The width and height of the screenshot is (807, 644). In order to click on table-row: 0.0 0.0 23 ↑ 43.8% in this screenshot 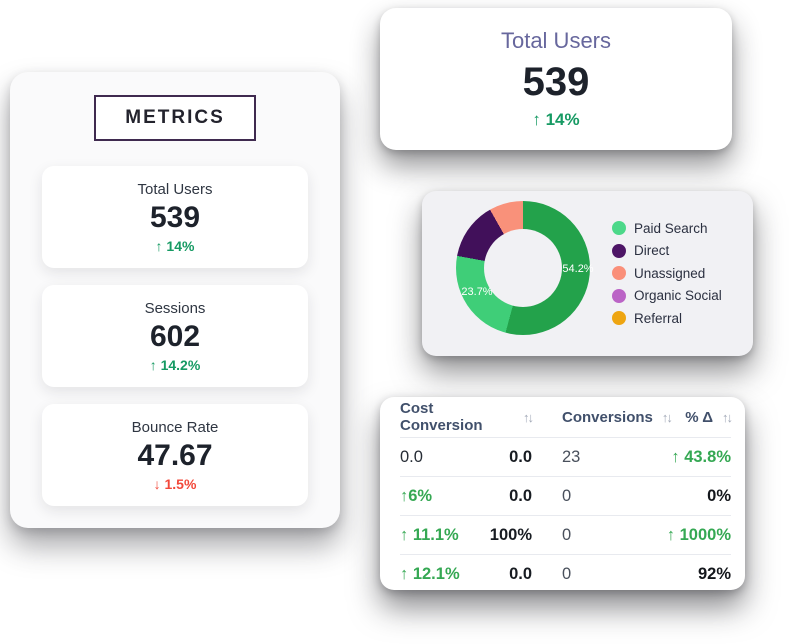, I will do `click(565, 457)`.